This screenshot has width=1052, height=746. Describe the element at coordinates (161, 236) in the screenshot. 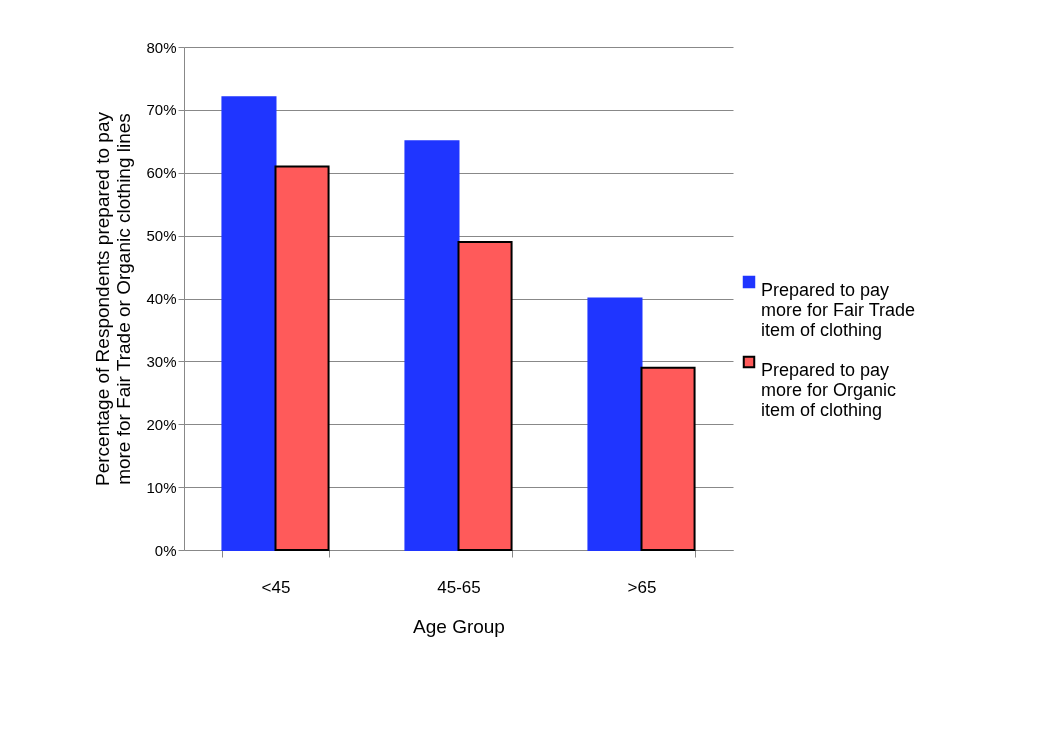

I see `y-tick-label: 50%` at that location.